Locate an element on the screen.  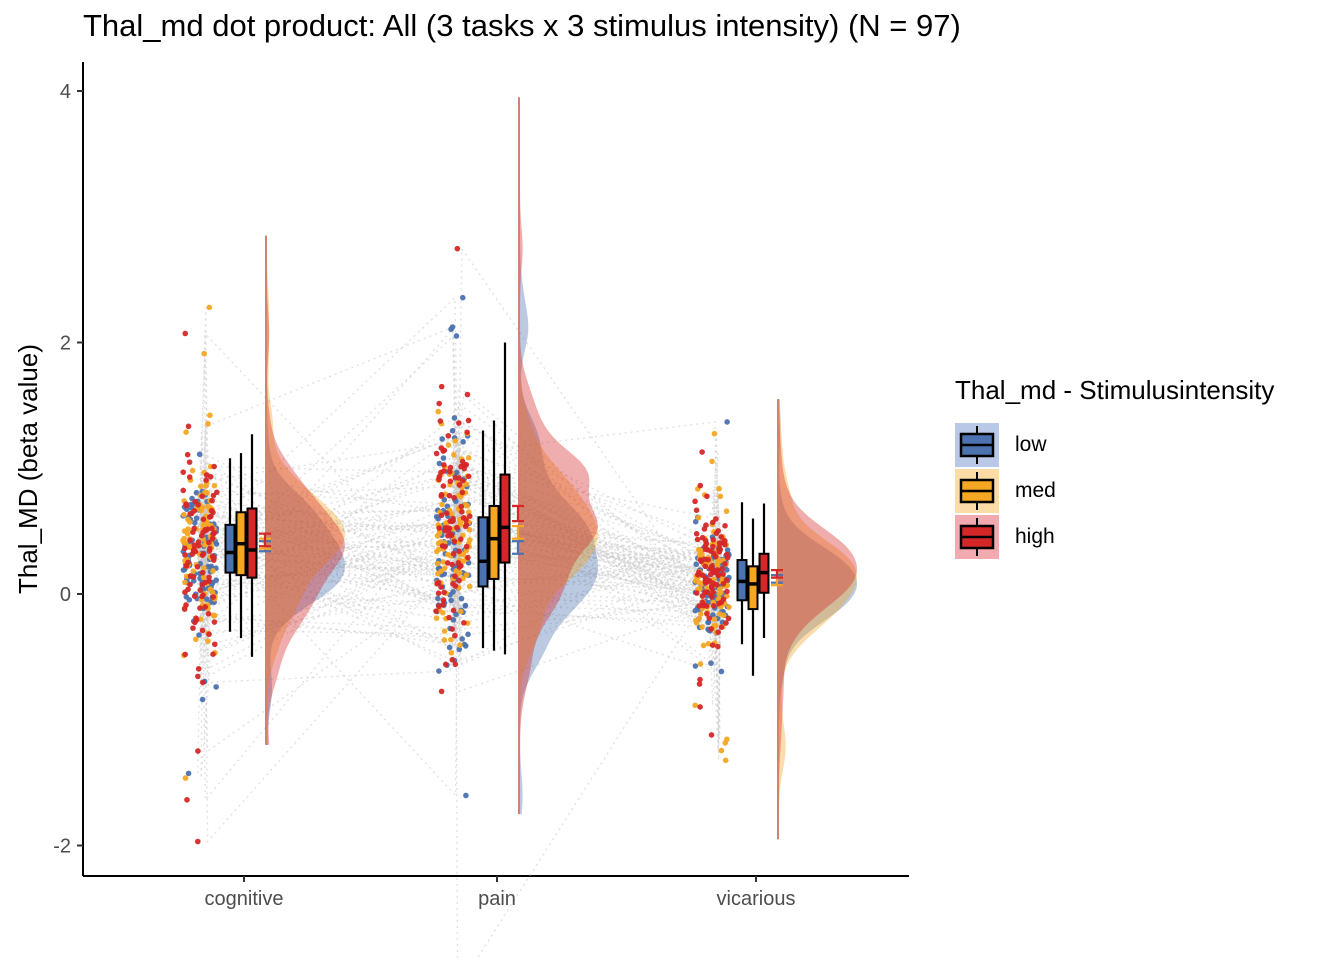
box-high-cognitive is located at coordinates (252, 543).